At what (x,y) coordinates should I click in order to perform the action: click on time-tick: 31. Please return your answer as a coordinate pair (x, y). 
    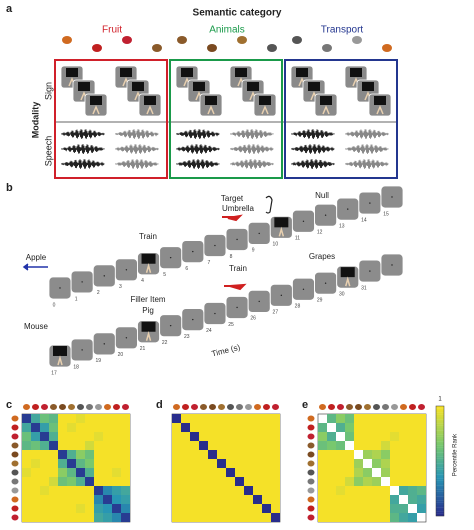
    Looking at the image, I should click on (364, 288).